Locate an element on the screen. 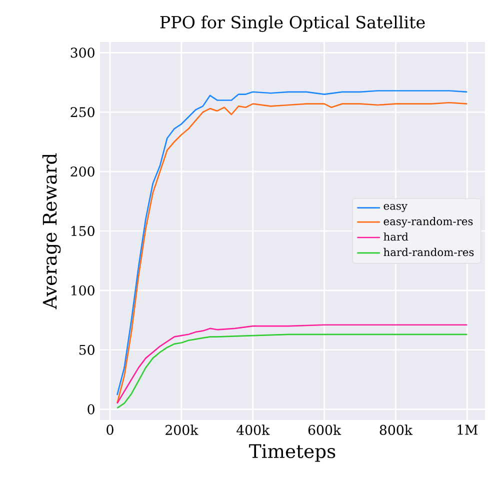 The width and height of the screenshot is (501, 482). legend-label: hard is located at coordinates (396, 236).